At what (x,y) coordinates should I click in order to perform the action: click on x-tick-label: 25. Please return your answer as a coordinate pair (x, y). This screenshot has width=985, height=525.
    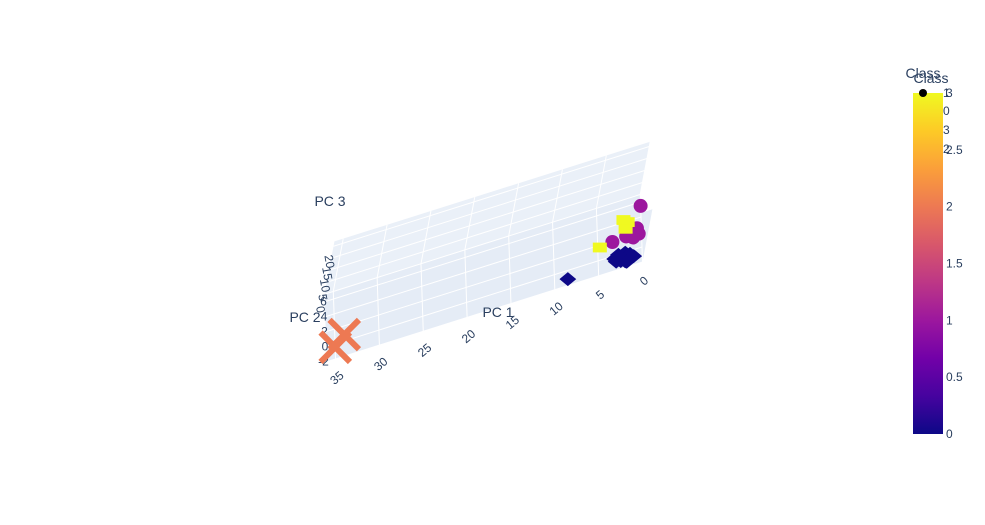
    Looking at the image, I should click on (424, 350).